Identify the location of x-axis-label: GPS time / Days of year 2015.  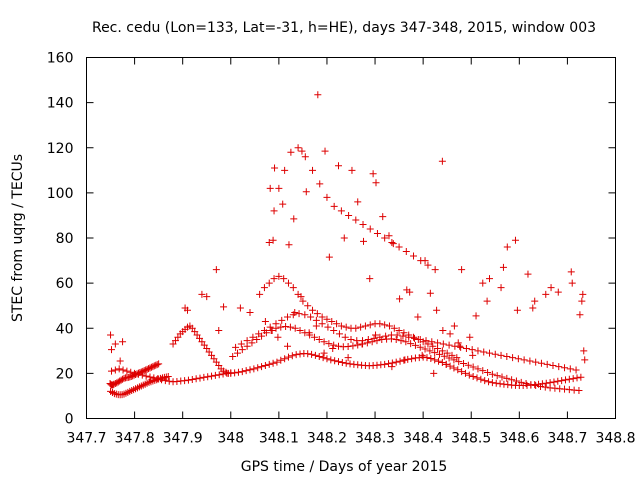
(344, 467).